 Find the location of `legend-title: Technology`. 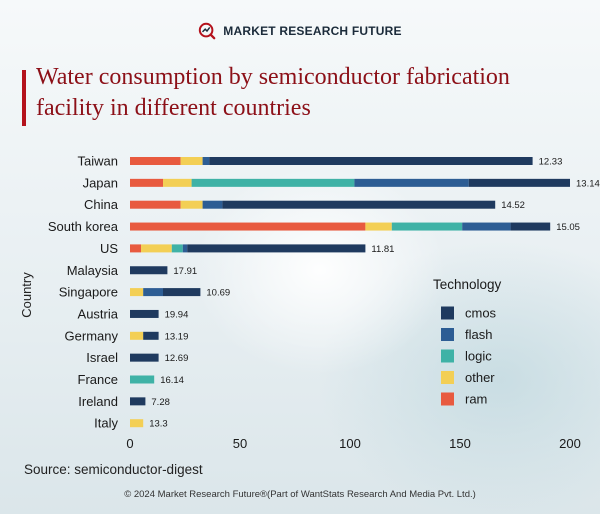

legend-title: Technology is located at coordinates (467, 284).